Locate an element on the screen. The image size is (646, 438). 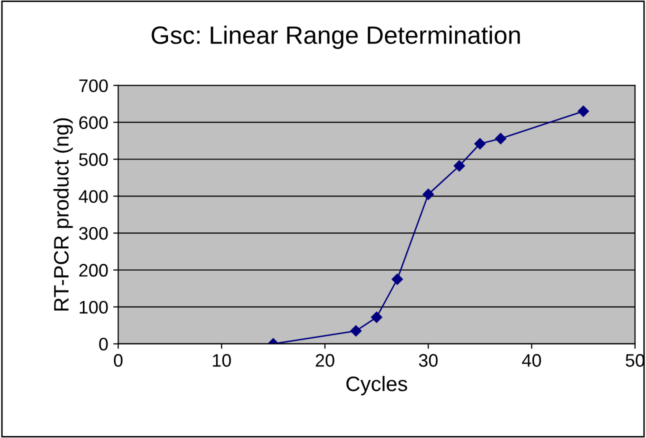
x-tick-label: 0 is located at coordinates (118, 360).